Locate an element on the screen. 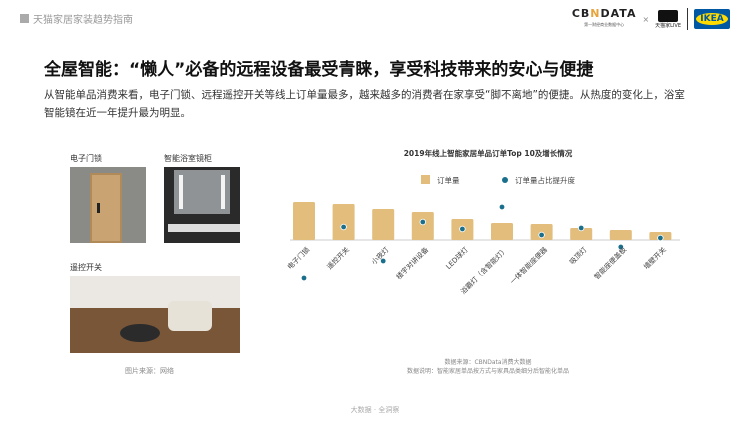  cbndata-logo: CBNDATA 第一财经商业数据中心 is located at coordinates (604, 17).